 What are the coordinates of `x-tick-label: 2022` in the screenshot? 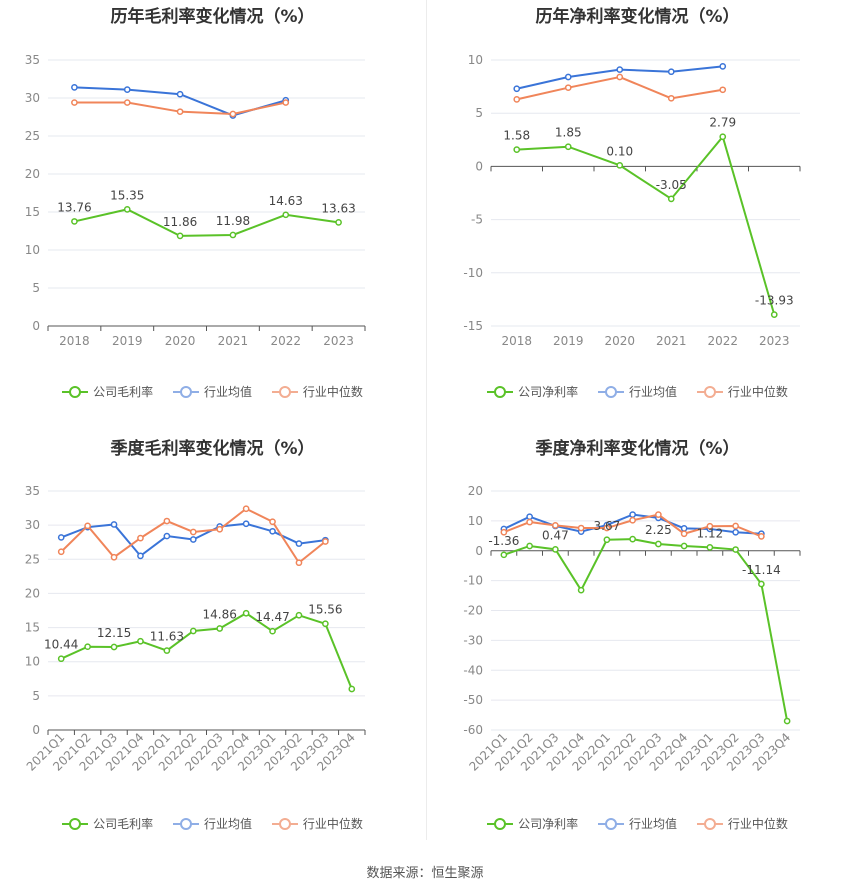 It's located at (722, 341).